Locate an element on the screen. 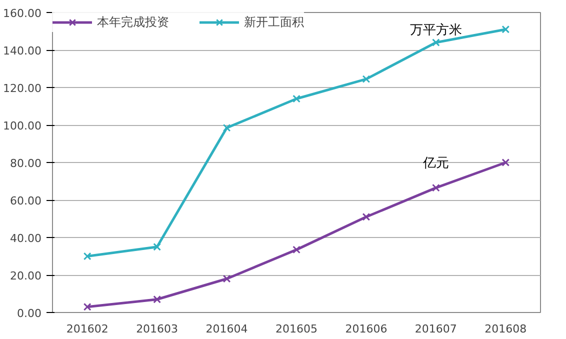 The width and height of the screenshot is (566, 339). y-tick-label: 100.00 is located at coordinates (22, 126).